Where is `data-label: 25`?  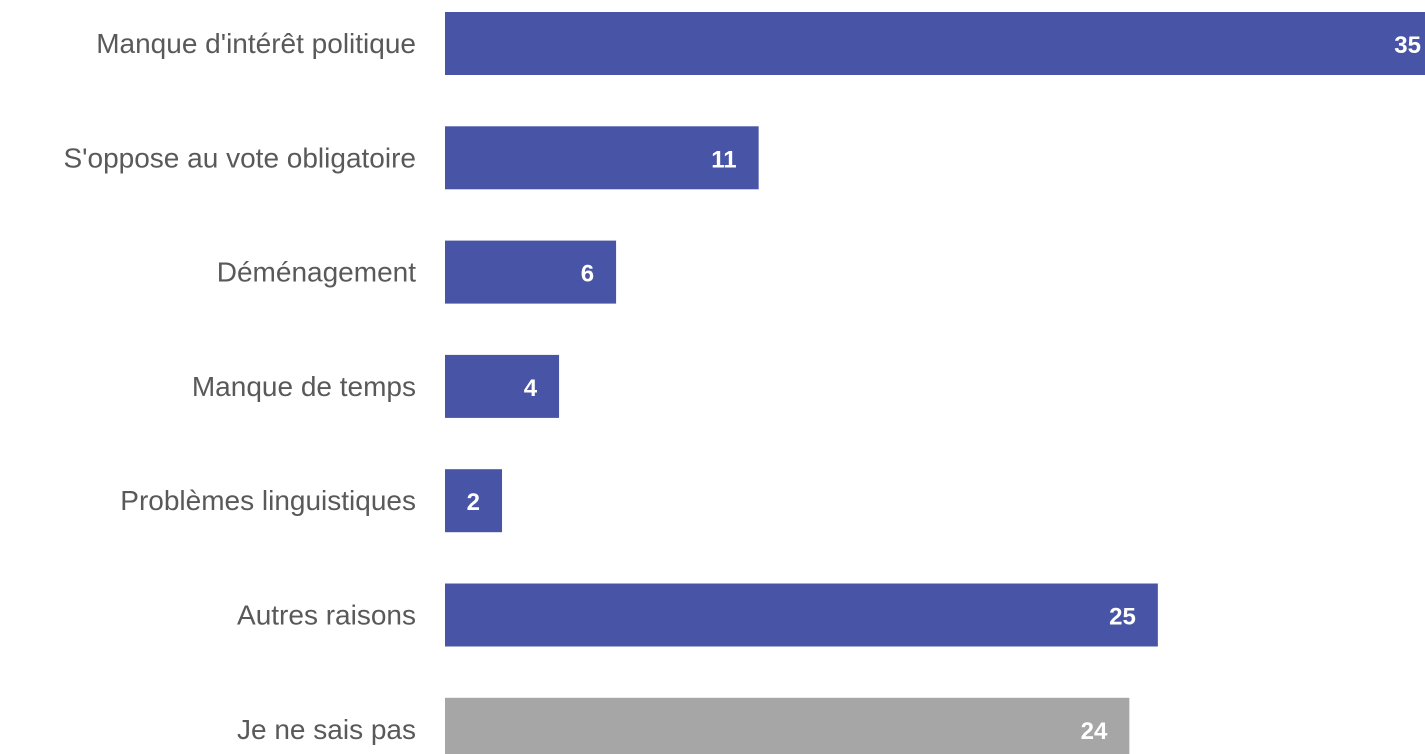
data-label: 25 is located at coordinates (1122, 617).